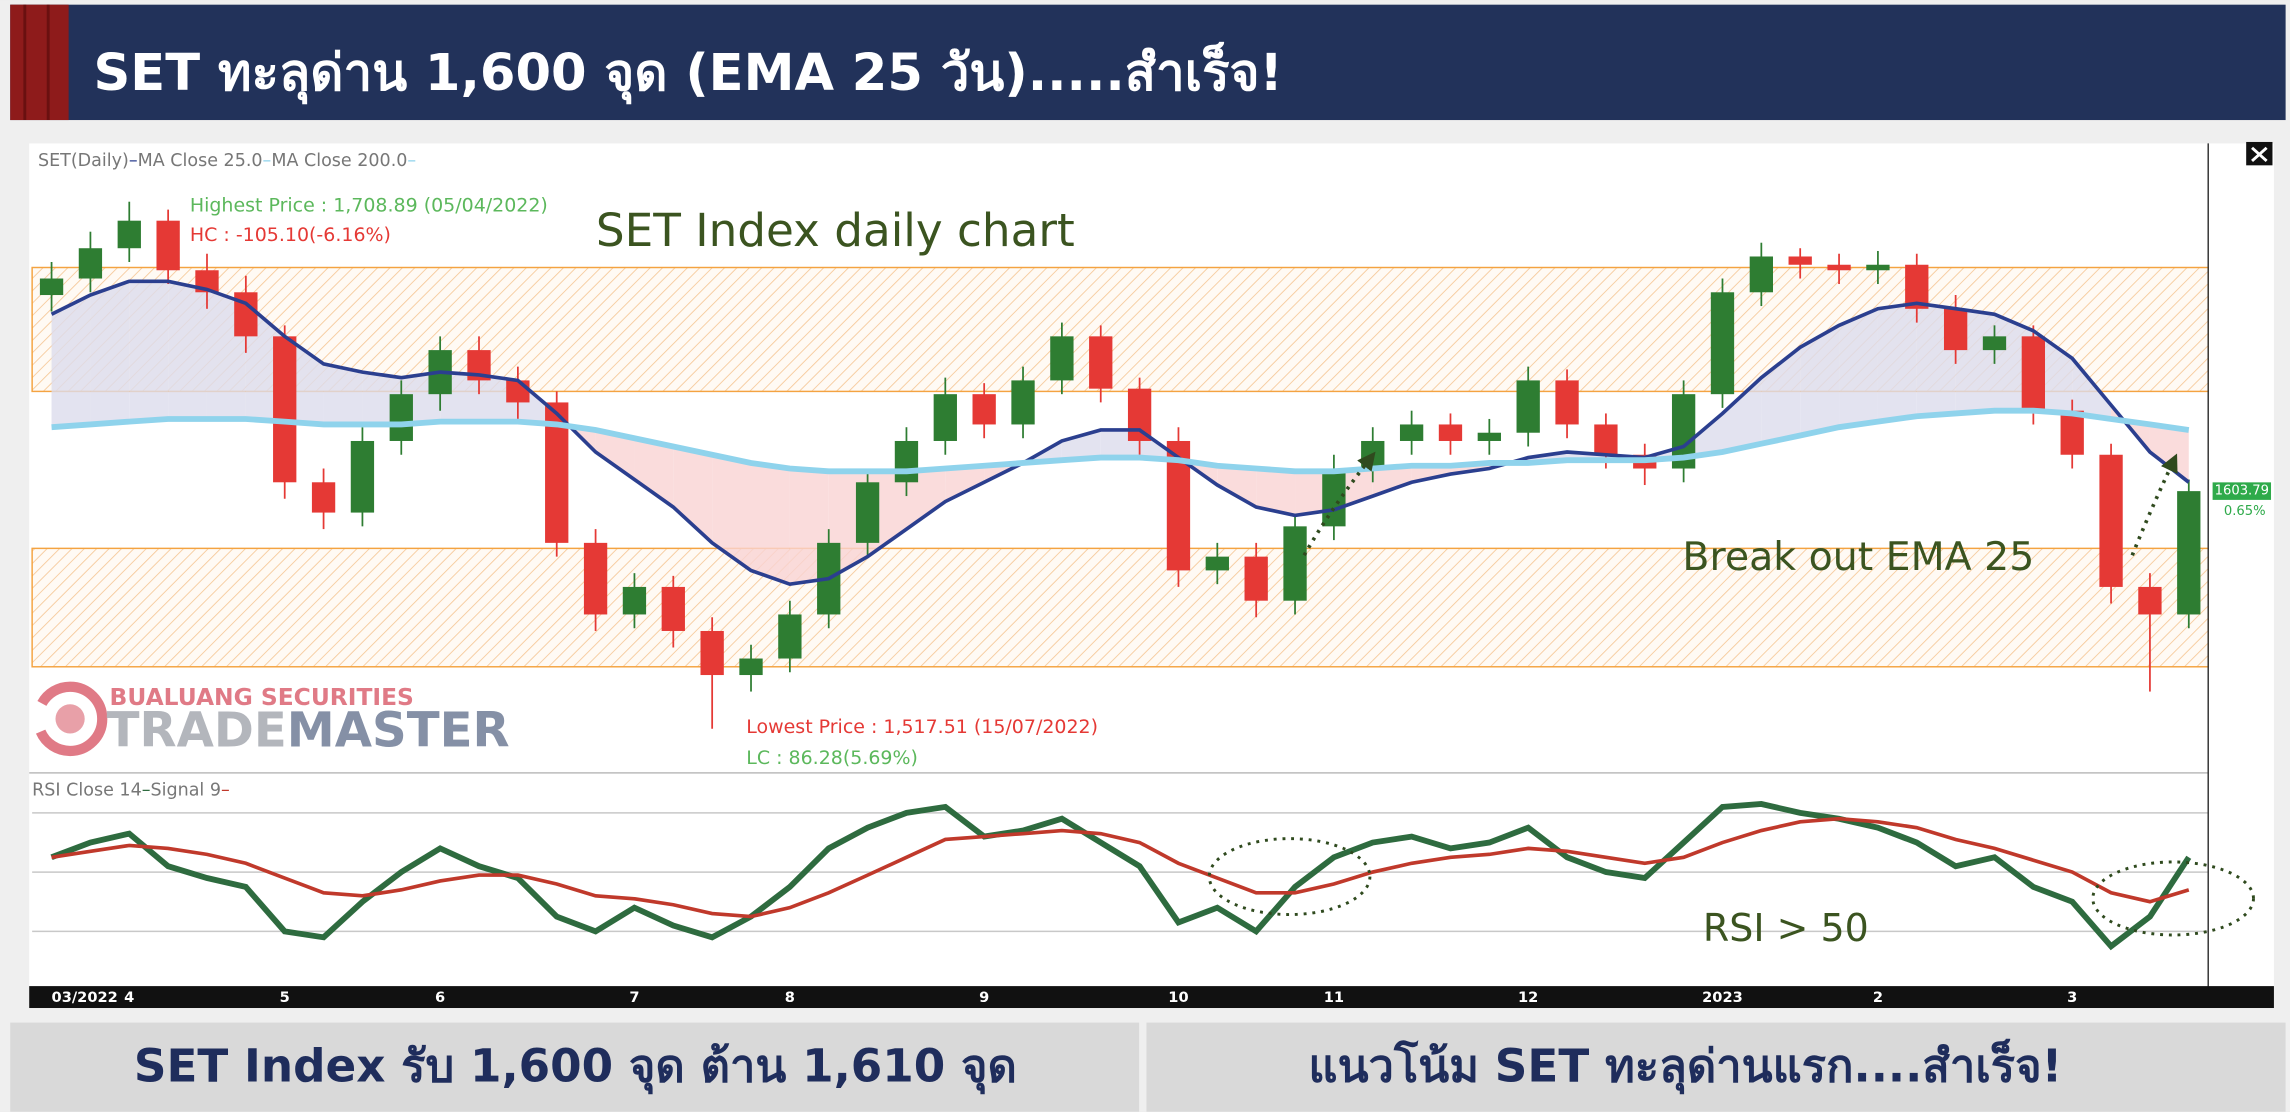 The height and width of the screenshot is (1112, 2290). What do you see at coordinates (131, 790) in the screenshot?
I see `legend: RSI Close 14–Signal 9–` at bounding box center [131, 790].